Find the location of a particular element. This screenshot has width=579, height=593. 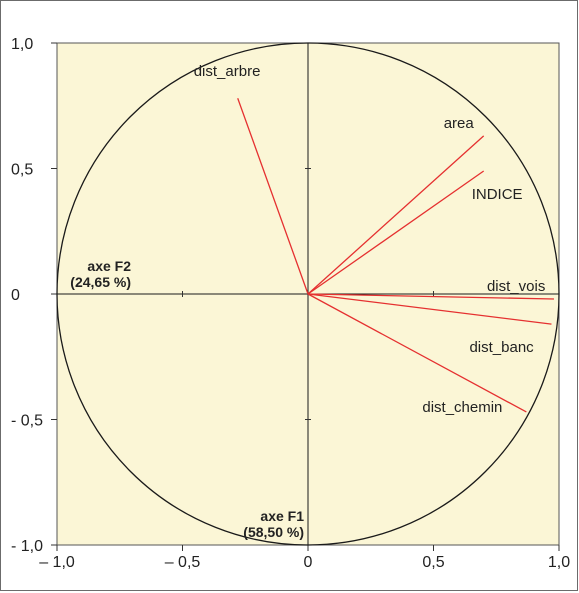

y-tick-label: 0,5 is located at coordinates (22, 170).